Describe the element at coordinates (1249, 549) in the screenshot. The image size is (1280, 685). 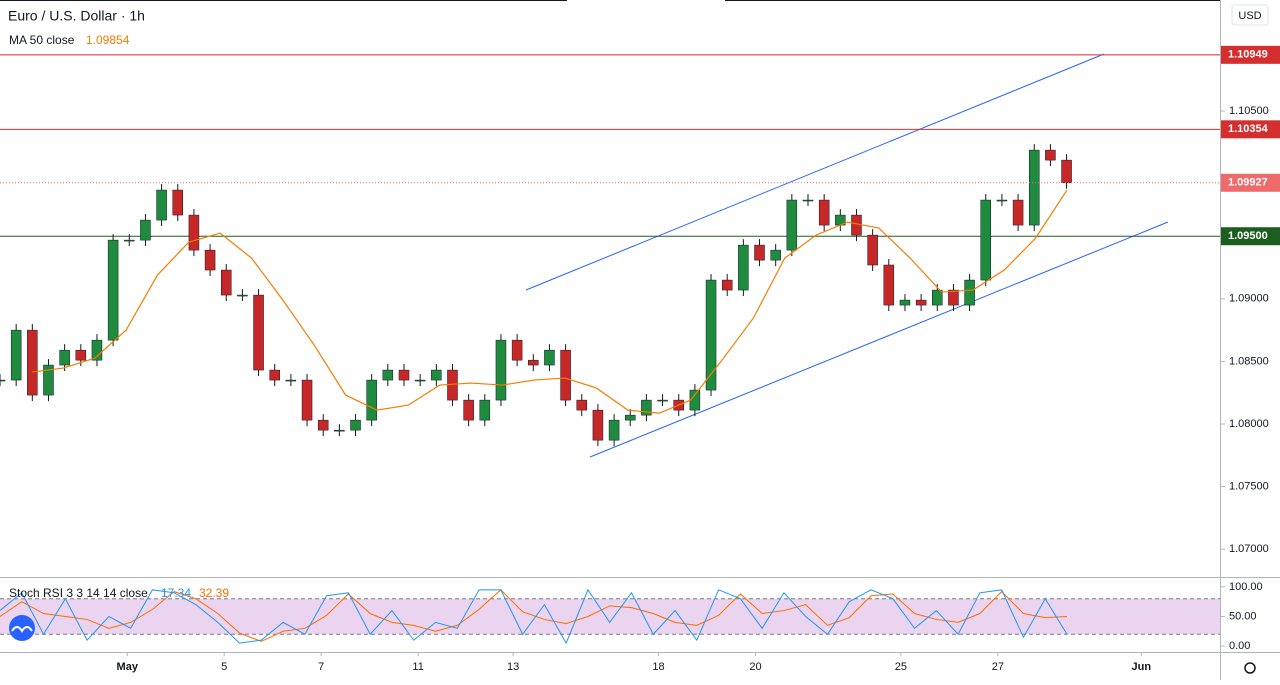
I see `y-tick-label: 1.07000` at that location.